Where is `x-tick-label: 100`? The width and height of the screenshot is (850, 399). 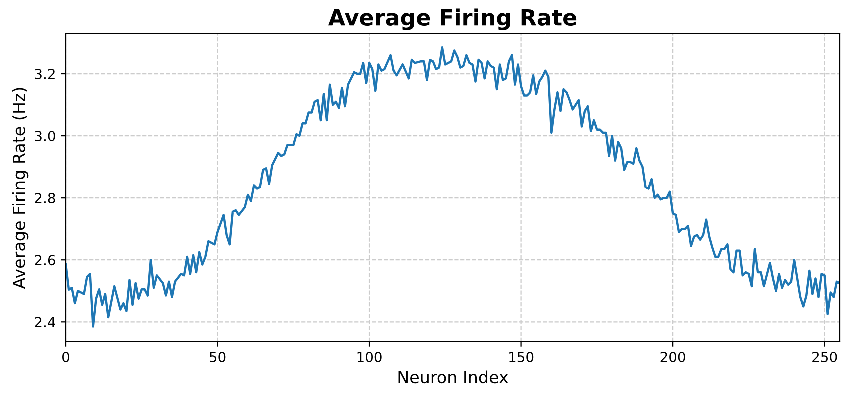
x-tick-label: 100 is located at coordinates (370, 357).